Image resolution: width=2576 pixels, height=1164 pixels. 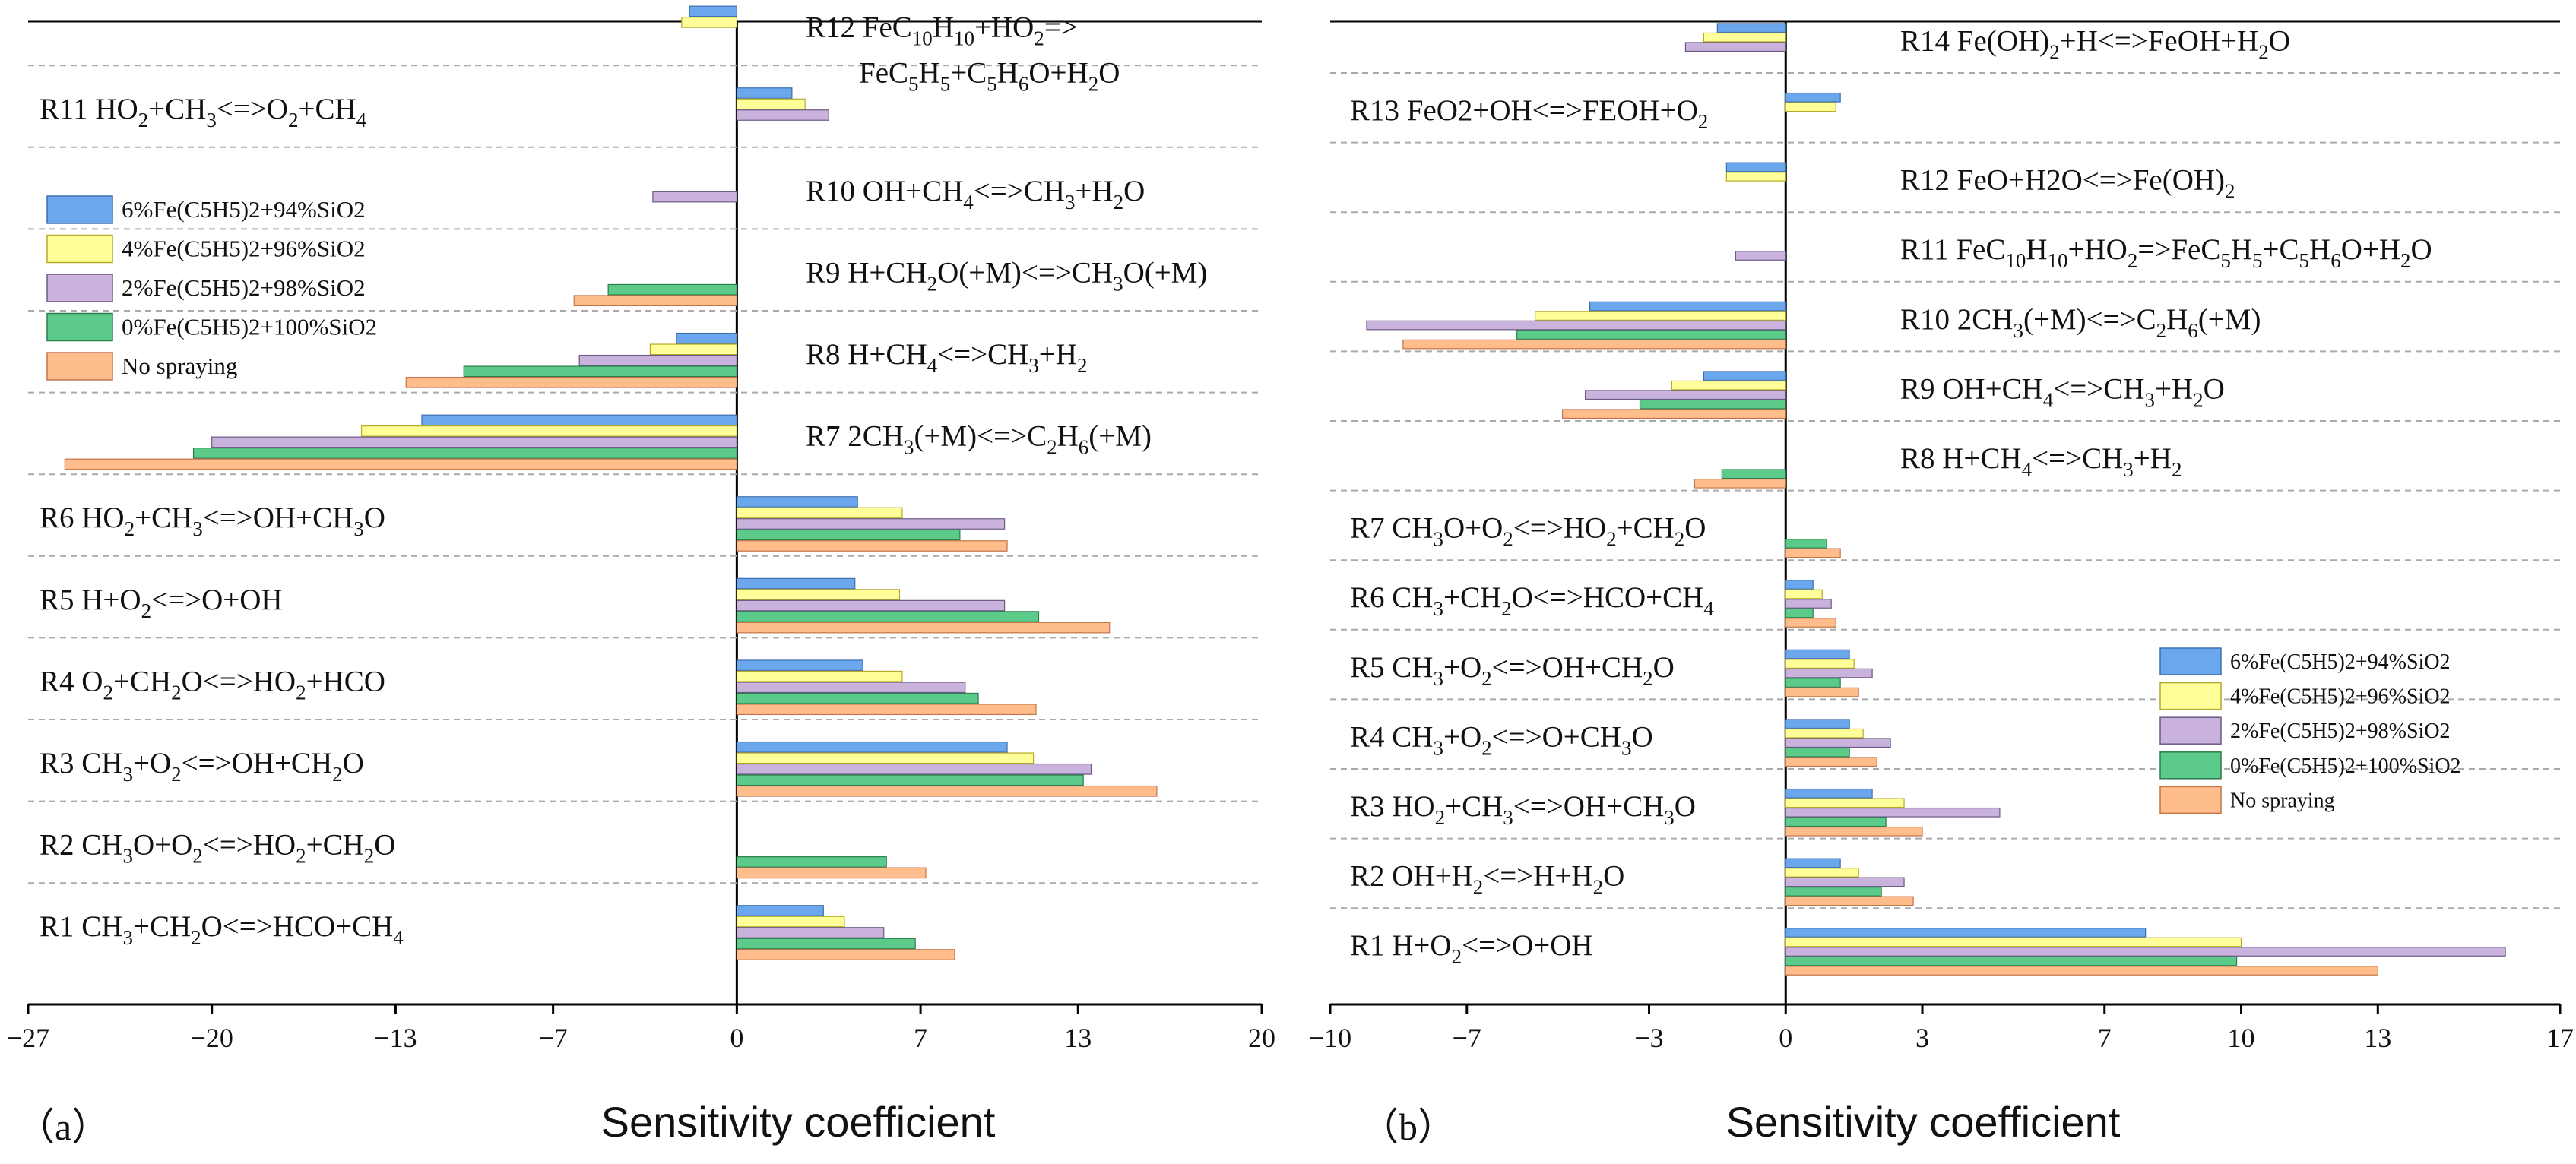 I want to click on bar-R5-s4, so click(x=1813, y=683).